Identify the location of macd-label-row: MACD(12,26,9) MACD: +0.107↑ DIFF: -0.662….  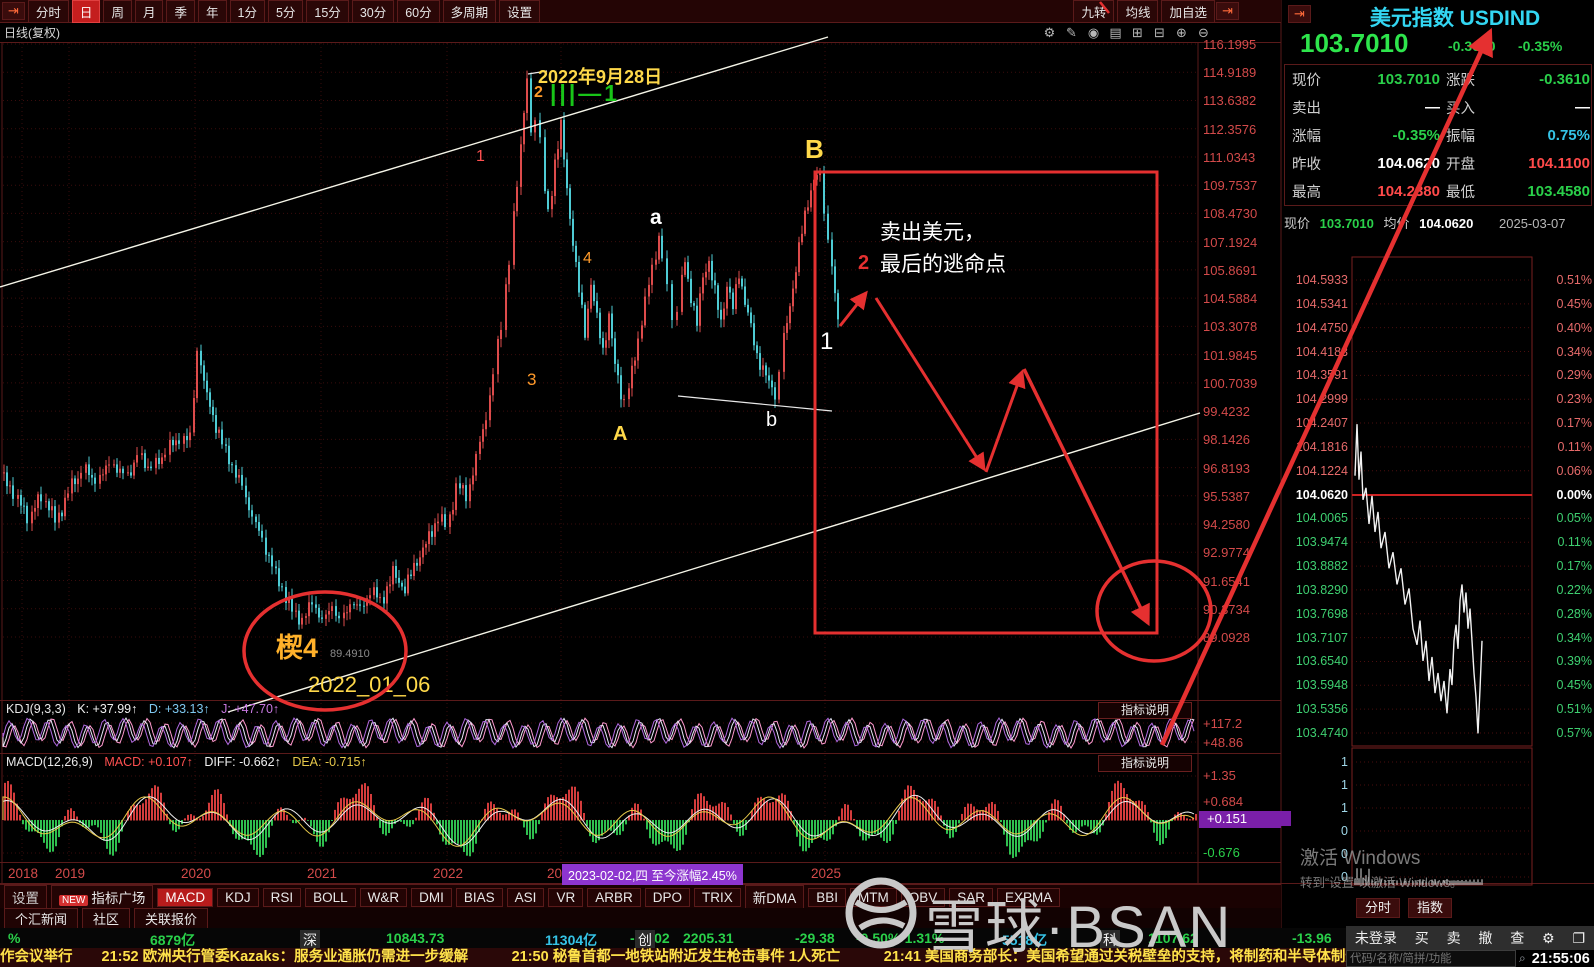
(190, 762).